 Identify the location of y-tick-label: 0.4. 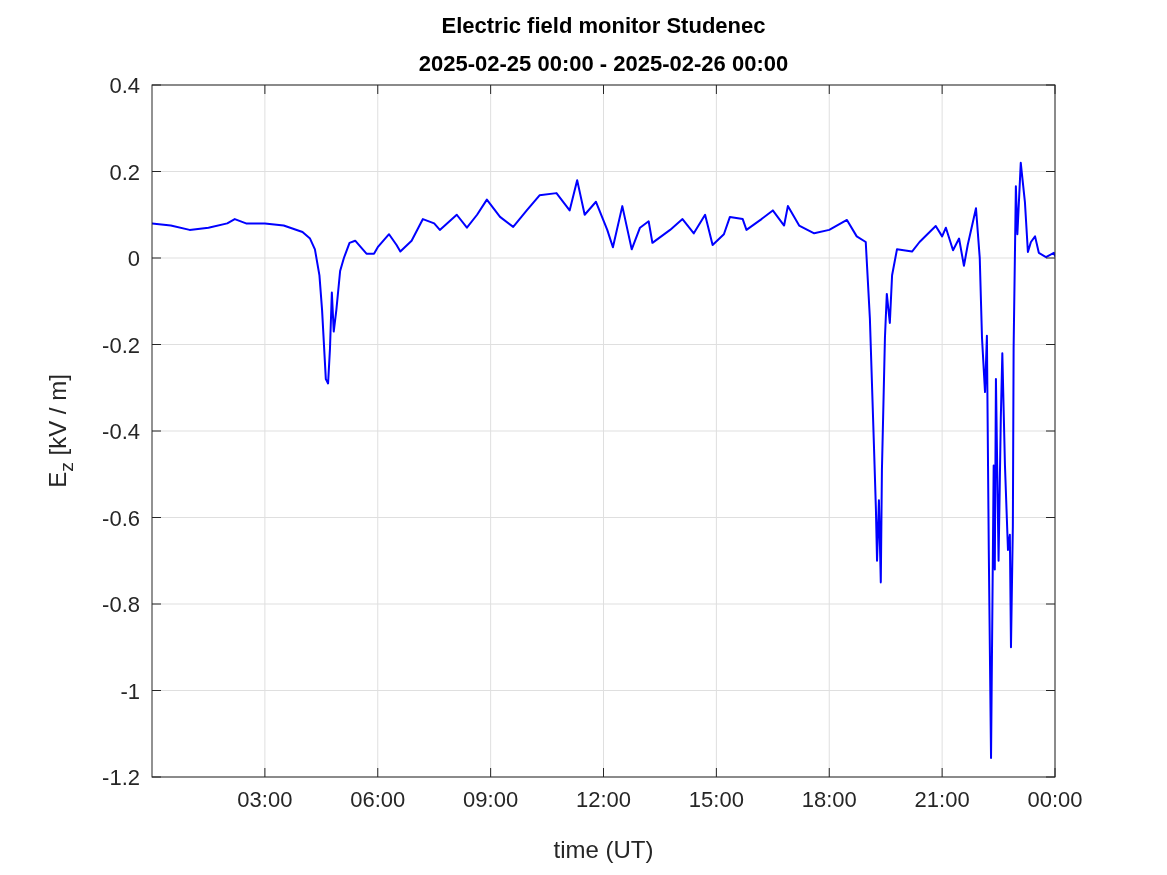
(124, 85).